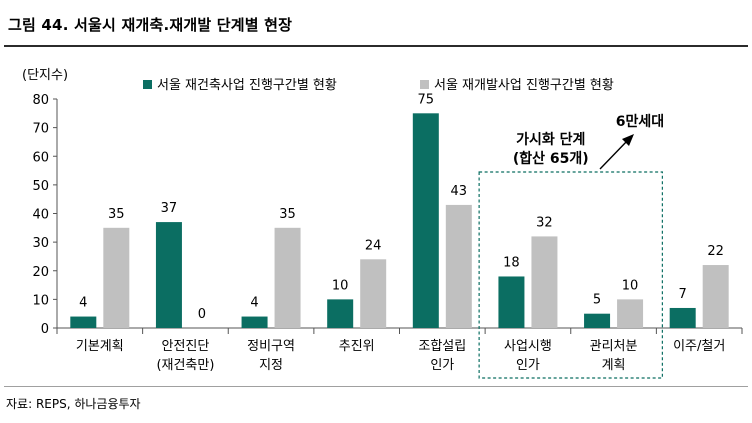 This screenshot has width=752, height=423. Describe the element at coordinates (150, 25) in the screenshot. I see `chart-title: 그림 44. 서울시 재개축.재개발 단계별 현장` at that location.